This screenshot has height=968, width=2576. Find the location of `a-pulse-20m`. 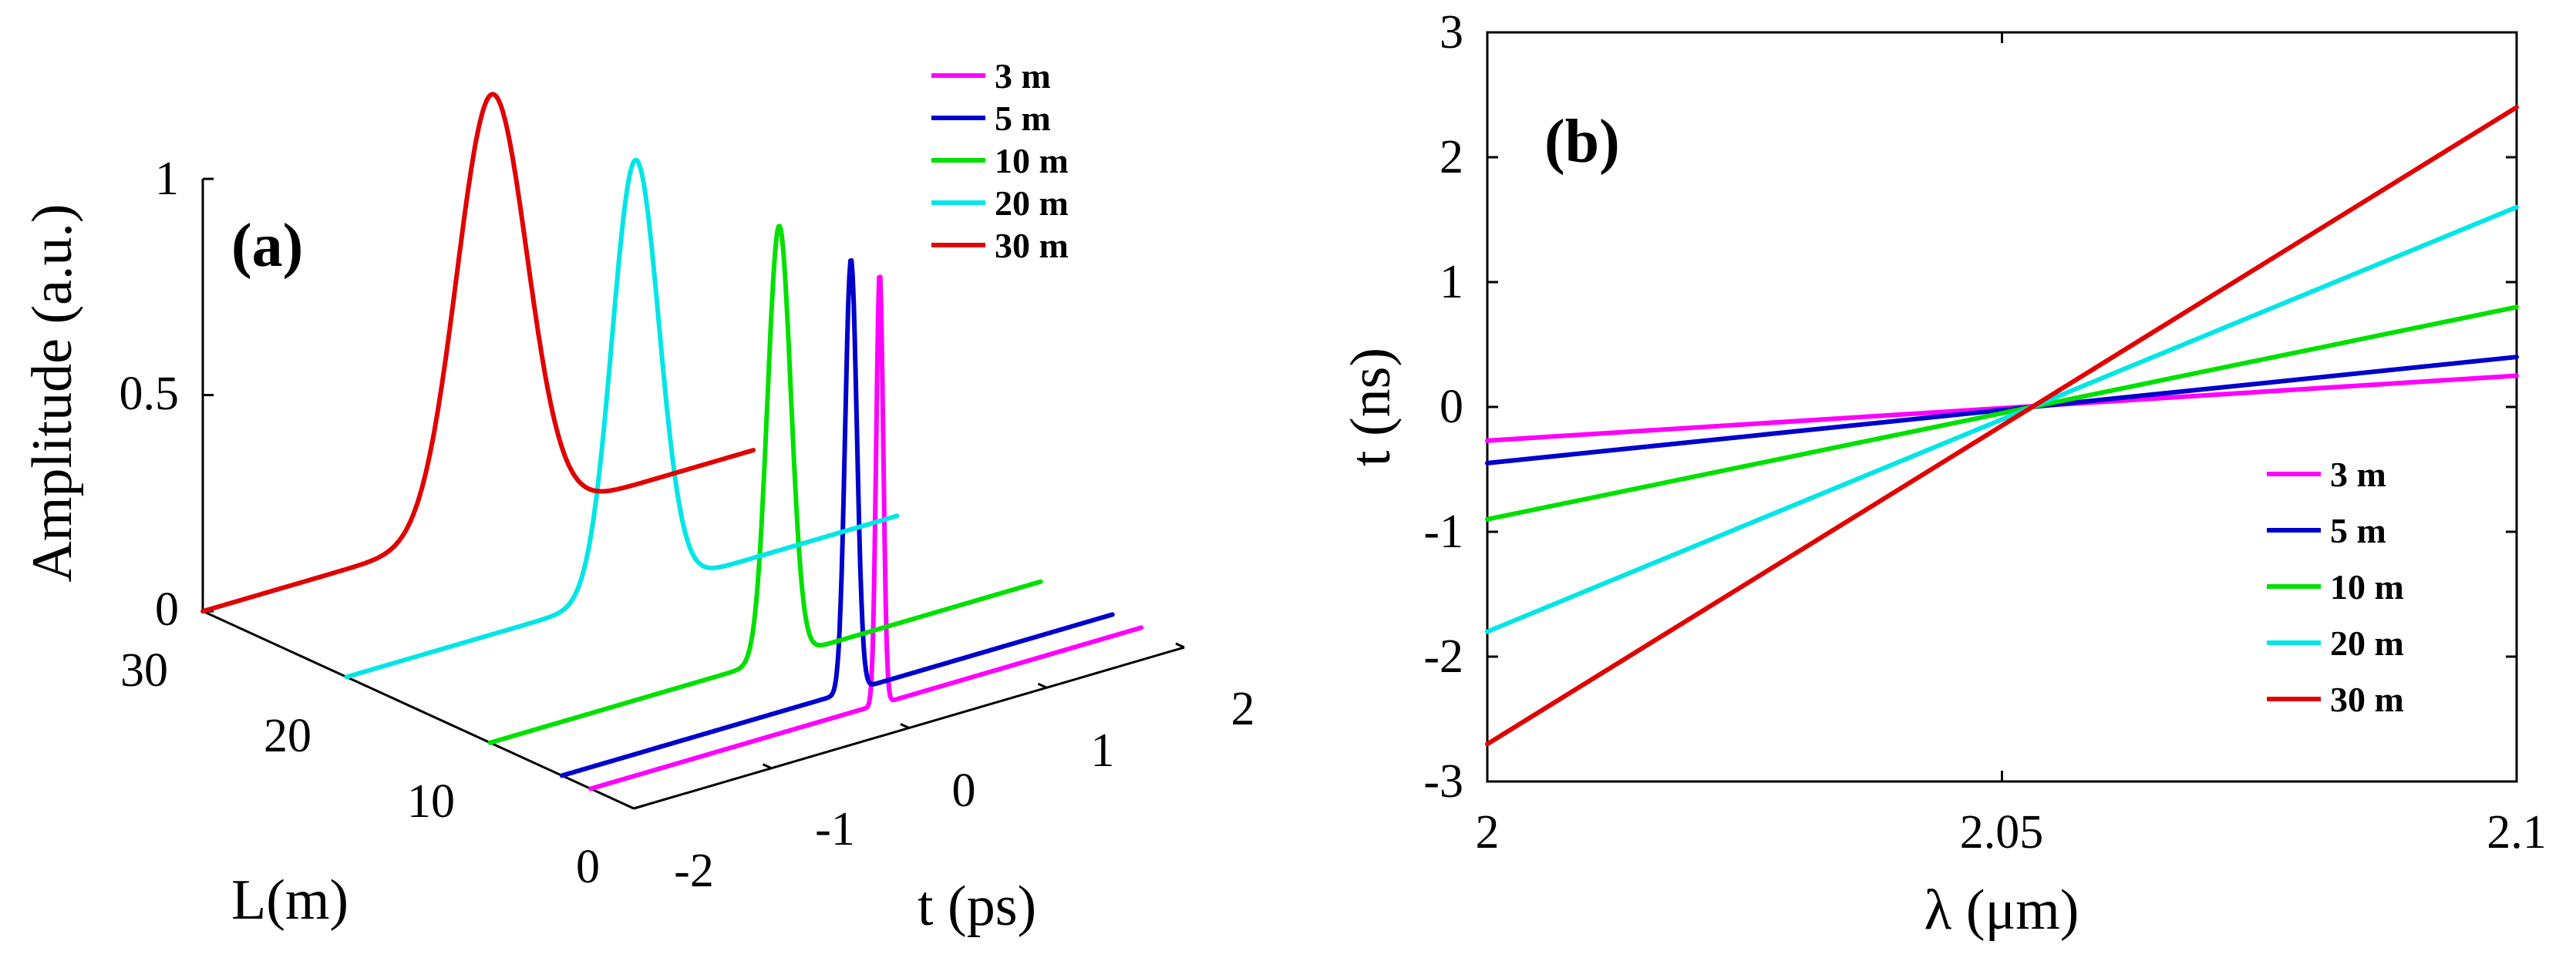

a-pulse-20m is located at coordinates (622, 419).